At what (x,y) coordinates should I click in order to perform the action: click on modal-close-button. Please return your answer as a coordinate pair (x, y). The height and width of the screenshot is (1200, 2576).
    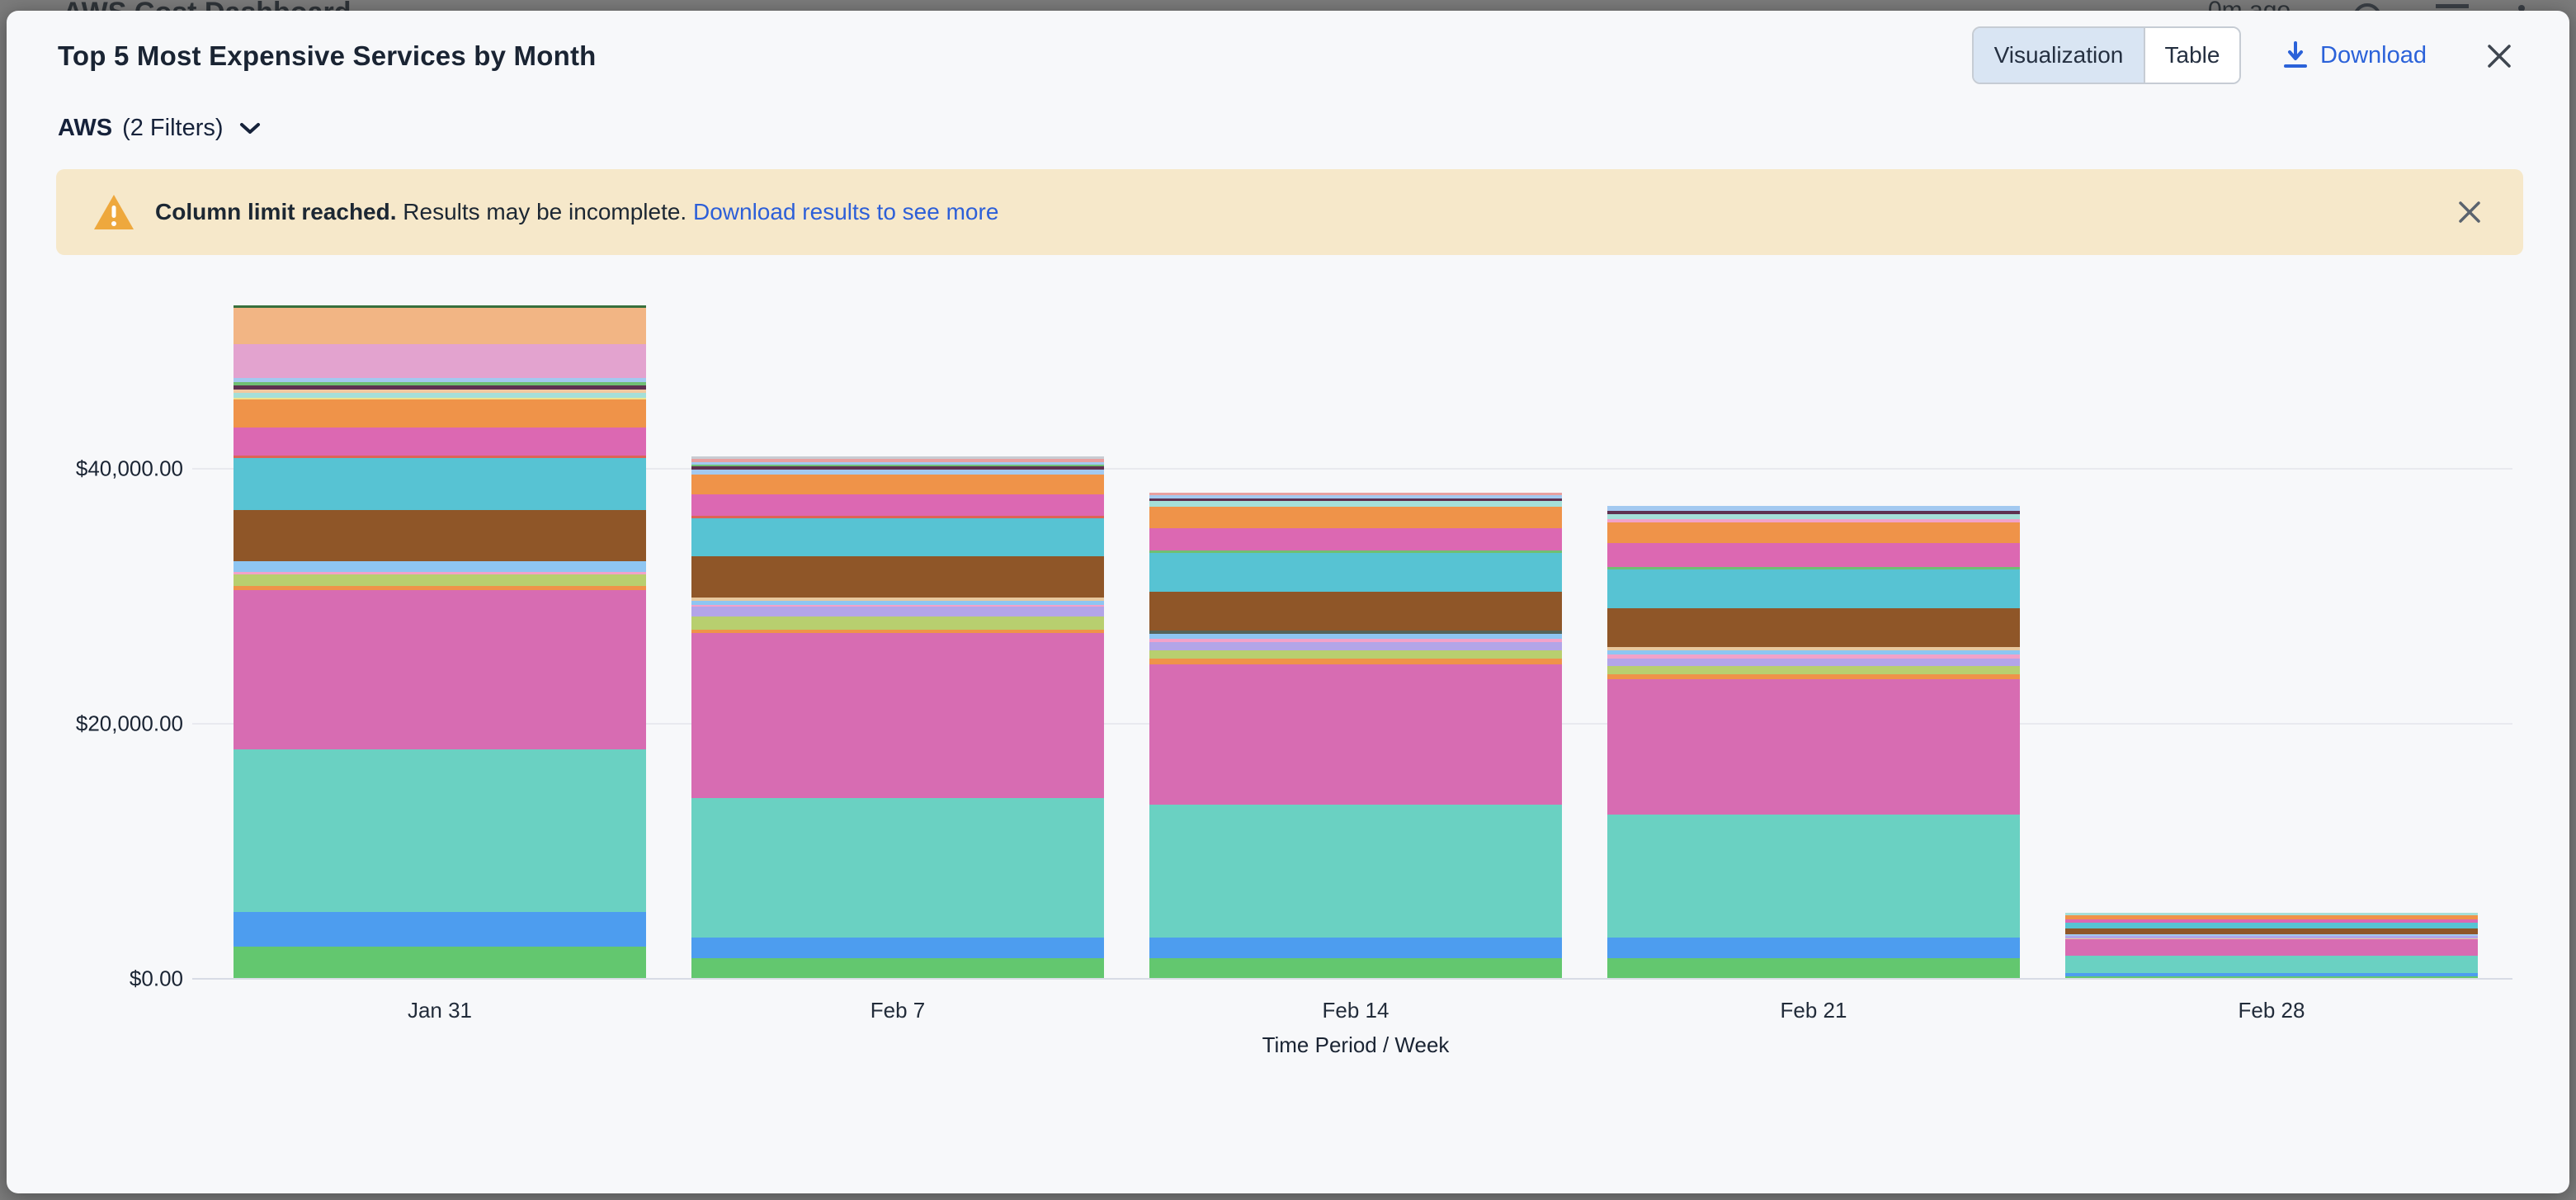
    Looking at the image, I should click on (2499, 56).